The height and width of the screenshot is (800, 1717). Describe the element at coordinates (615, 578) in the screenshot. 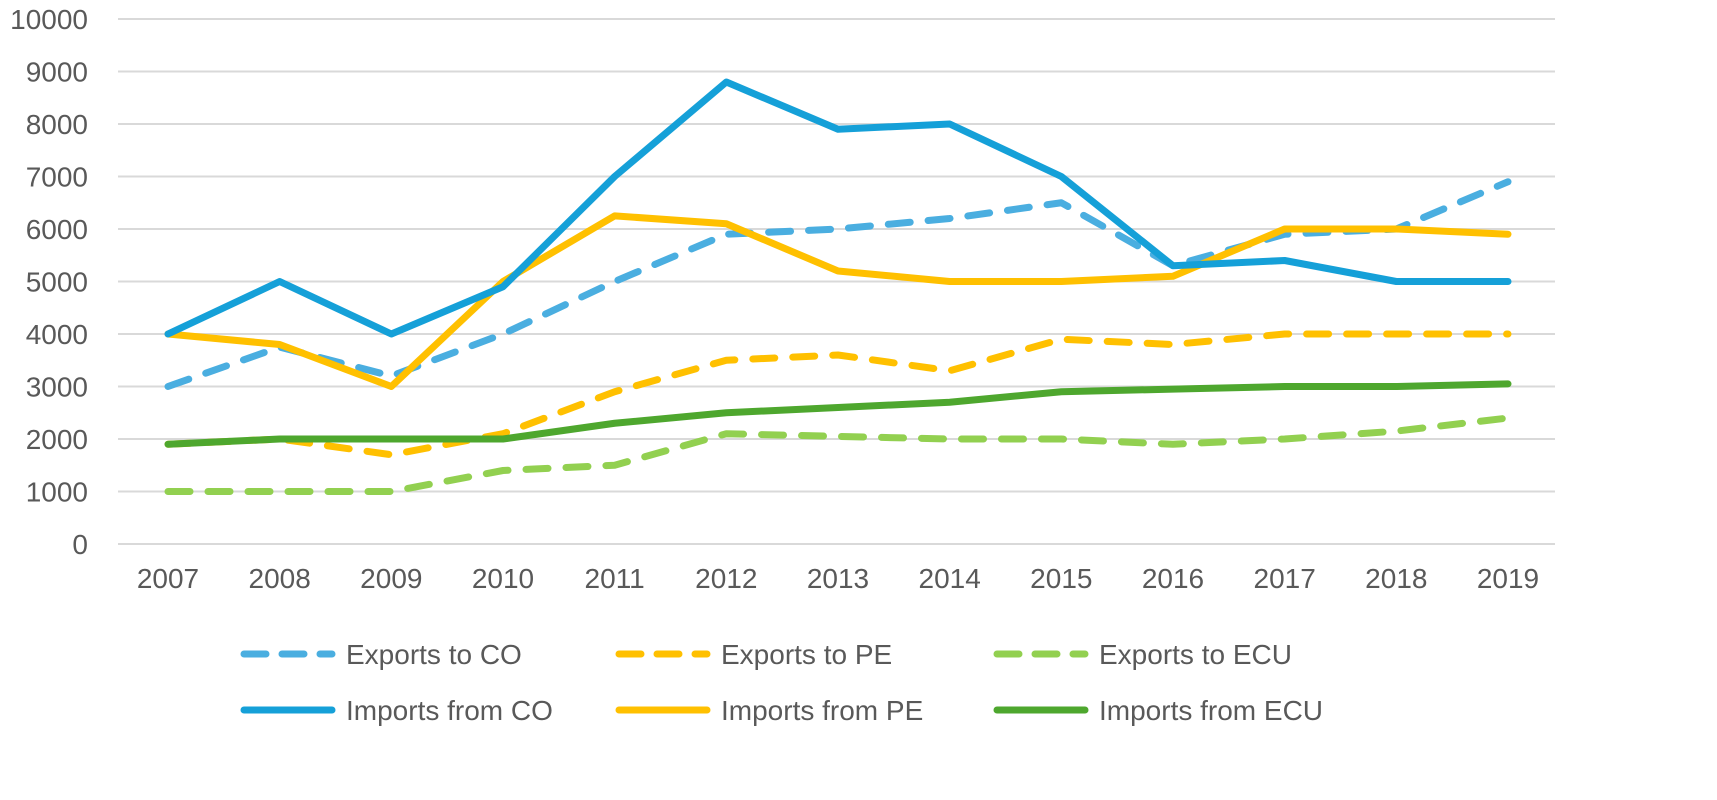

I see `x-tick-label: 2011` at that location.